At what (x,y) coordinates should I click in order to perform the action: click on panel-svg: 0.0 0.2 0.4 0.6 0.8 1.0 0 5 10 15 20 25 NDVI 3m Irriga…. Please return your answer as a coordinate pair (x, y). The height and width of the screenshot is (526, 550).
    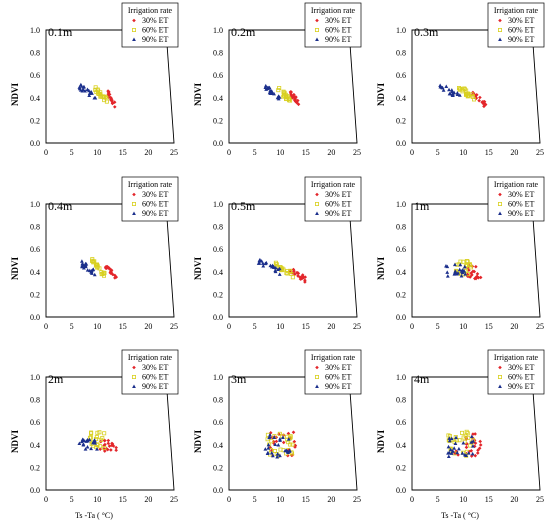
    Looking at the image, I should click on (277, 426).